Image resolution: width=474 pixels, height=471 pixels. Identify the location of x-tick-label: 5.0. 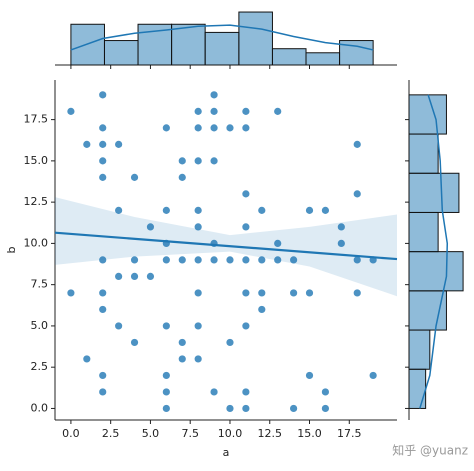
(151, 433).